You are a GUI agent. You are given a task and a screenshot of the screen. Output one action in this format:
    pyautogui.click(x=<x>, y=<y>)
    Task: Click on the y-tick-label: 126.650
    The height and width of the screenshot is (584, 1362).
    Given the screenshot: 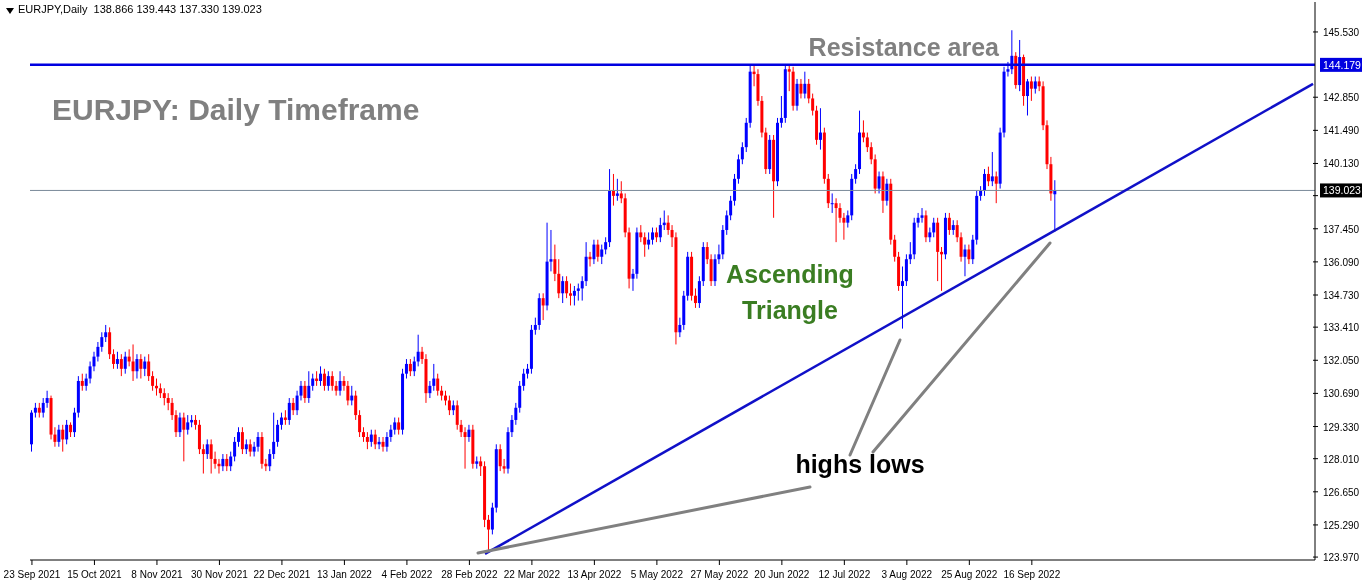 What is the action you would take?
    pyautogui.click(x=1341, y=492)
    